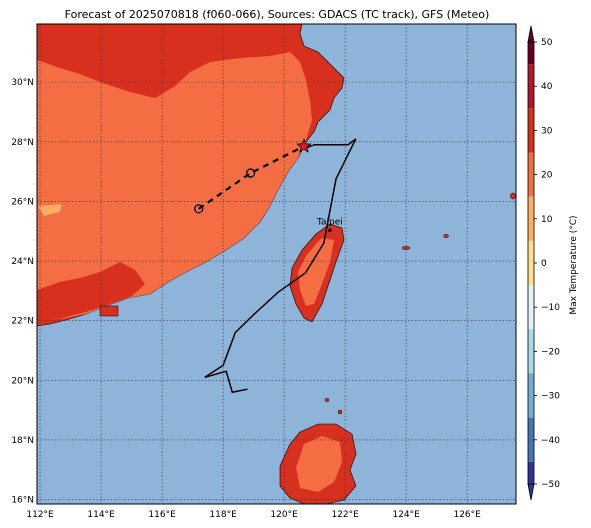  Describe the element at coordinates (544, 264) in the screenshot. I see `colorbar-tick-label: 0` at that location.